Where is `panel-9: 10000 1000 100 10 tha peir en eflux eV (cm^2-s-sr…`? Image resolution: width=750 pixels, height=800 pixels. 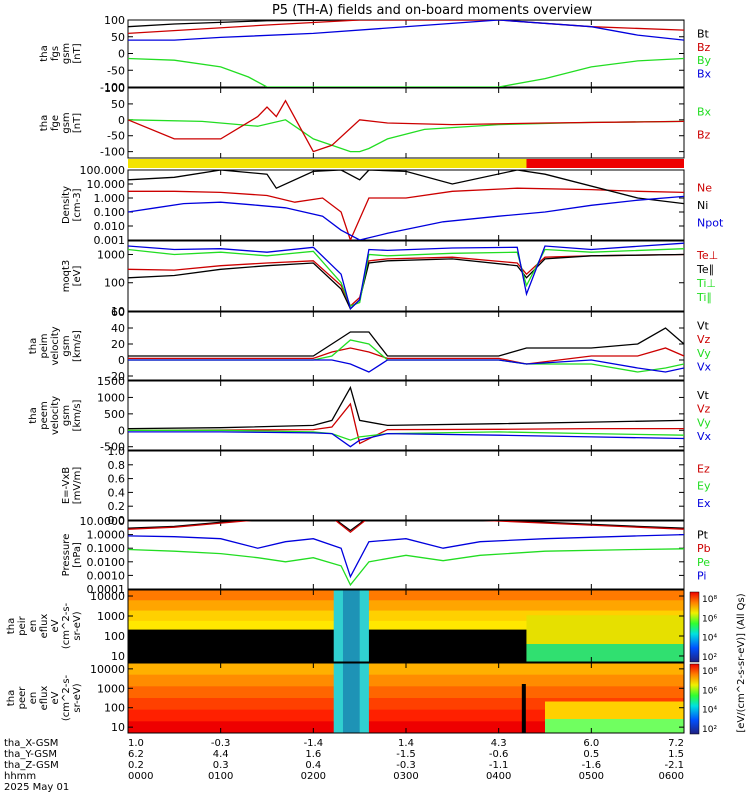 panel-9: 10000 1000 100 10 tha peir en eflux eV (cm^2-s-sr… is located at coordinates (345, 626).